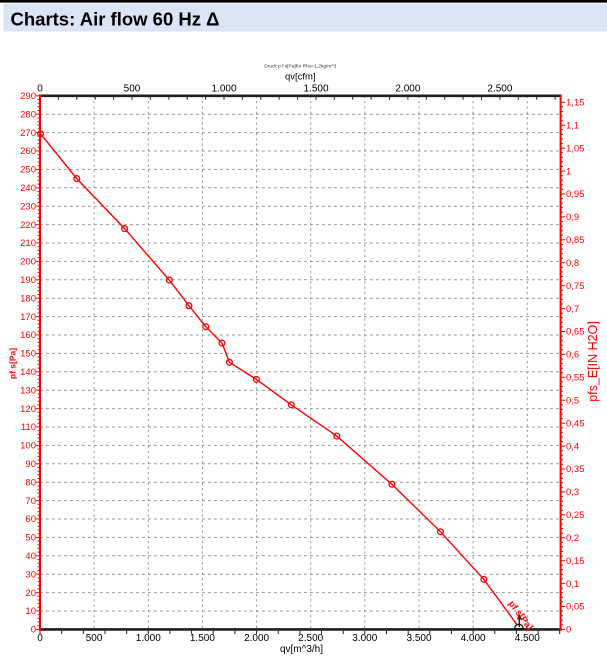 The width and height of the screenshot is (607, 662). What do you see at coordinates (30, 519) in the screenshot?
I see `svg-text: 60` at bounding box center [30, 519].